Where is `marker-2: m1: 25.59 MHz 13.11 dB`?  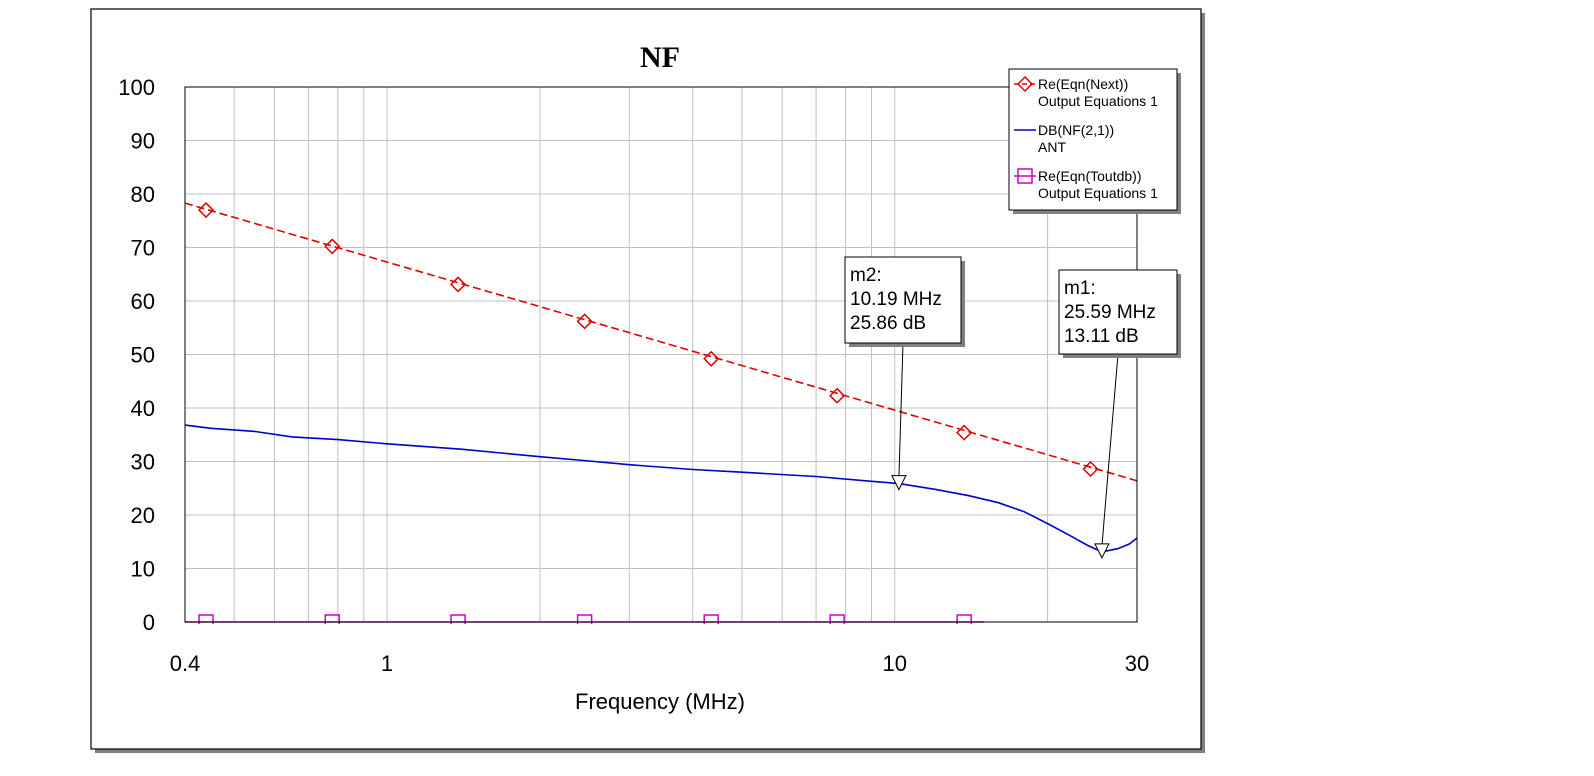
marker-2: m1: 25.59 MHz 13.11 dB is located at coordinates (1119, 414).